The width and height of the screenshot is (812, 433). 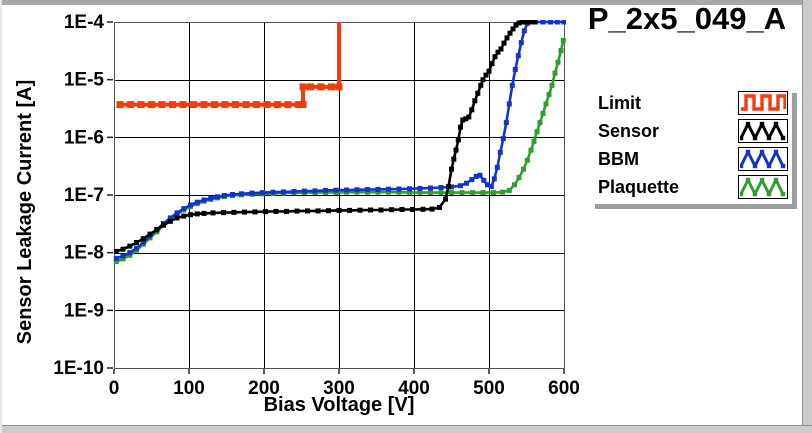 I want to click on window-border-top, so click(x=406, y=2).